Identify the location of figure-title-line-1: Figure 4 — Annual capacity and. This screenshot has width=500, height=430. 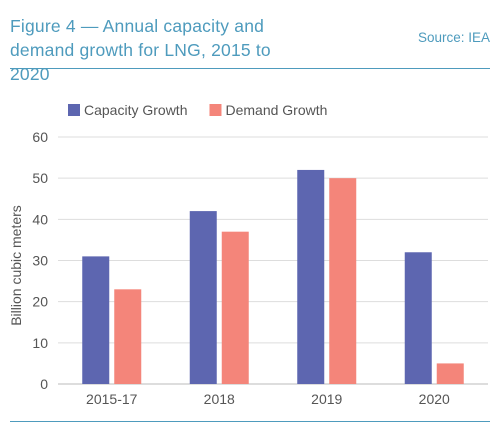
(137, 26).